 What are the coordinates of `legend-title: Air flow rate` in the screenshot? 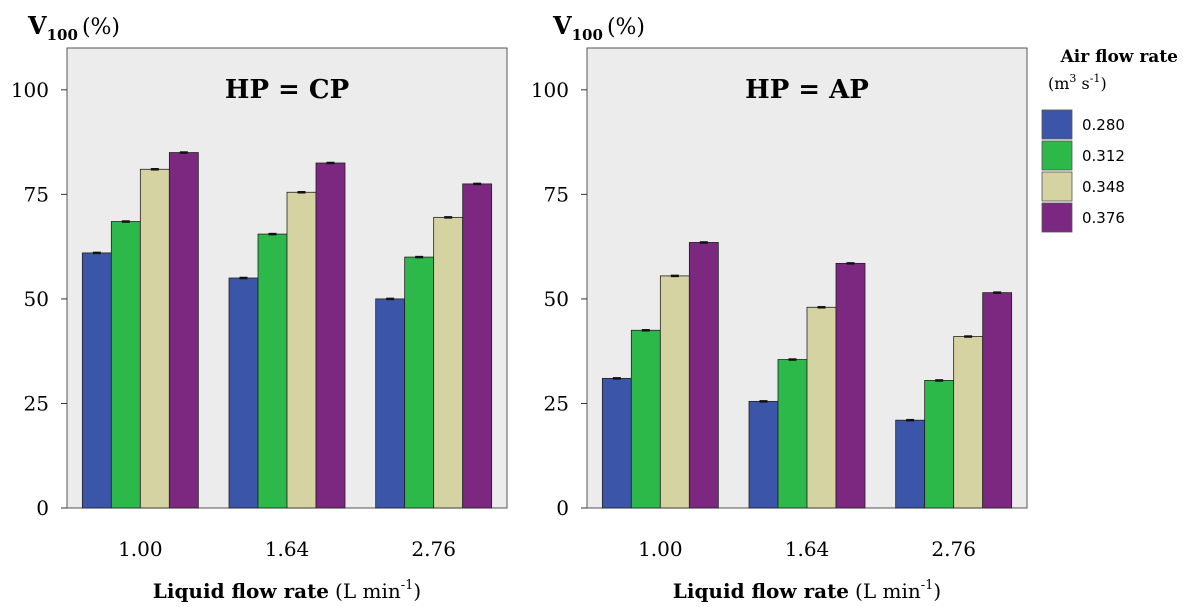 It's located at (1119, 57).